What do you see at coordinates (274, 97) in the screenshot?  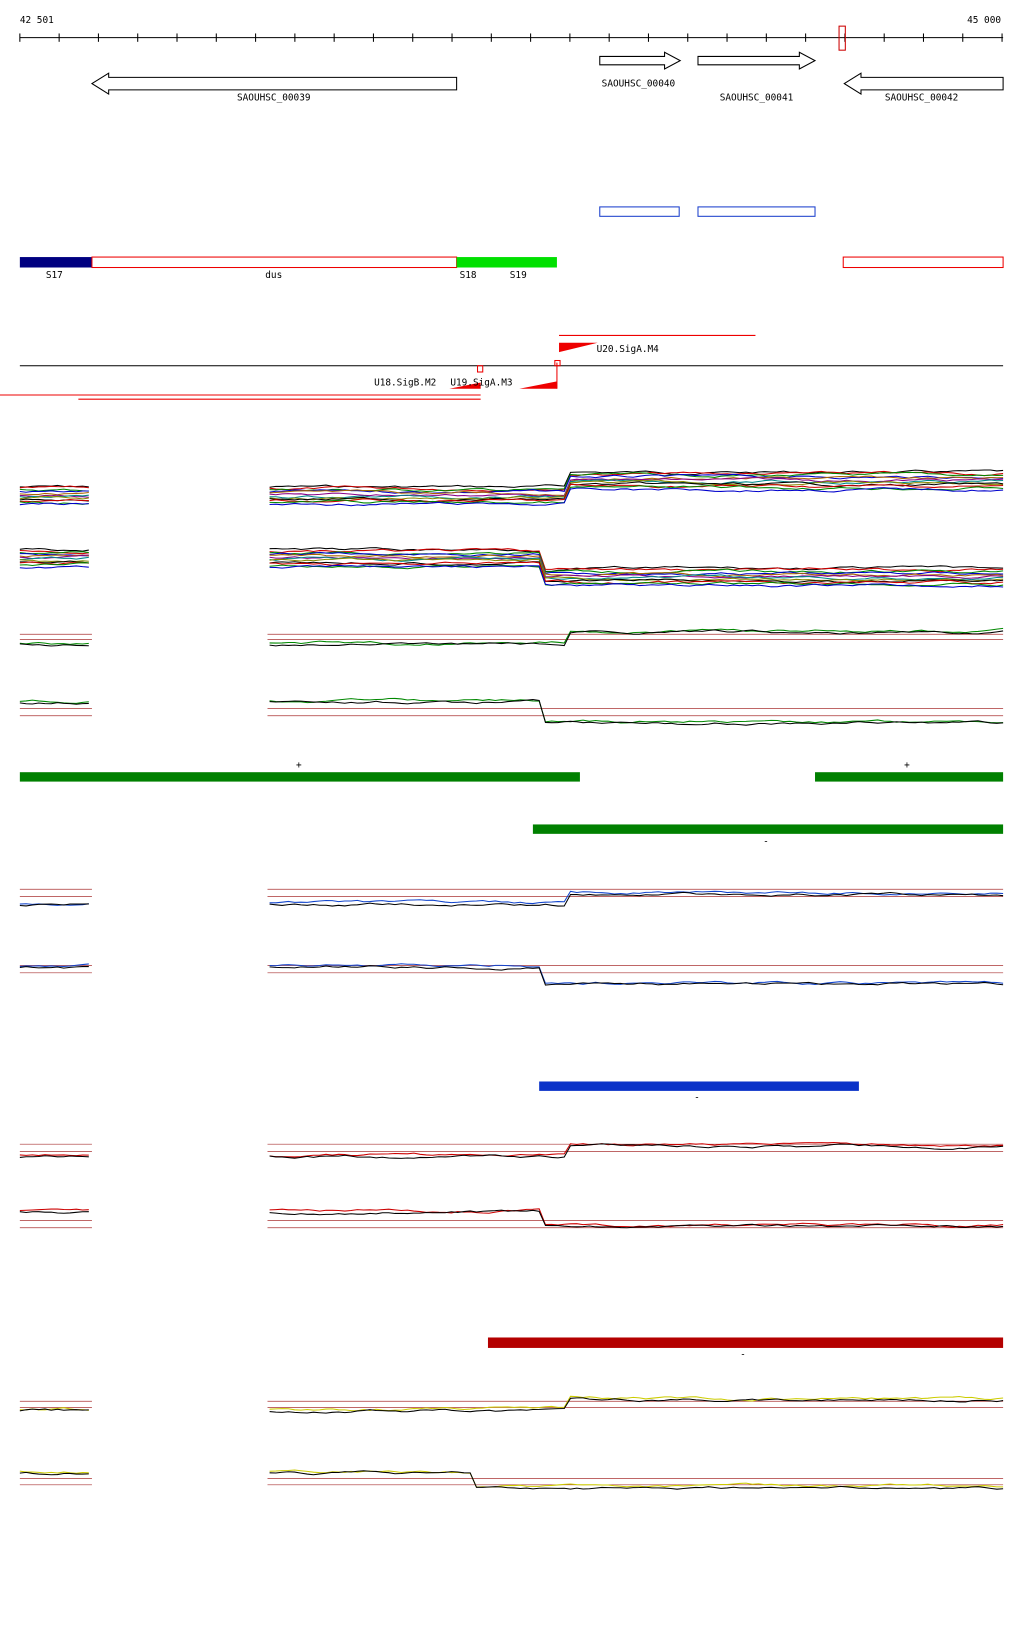 I see `gene-label: SAOUHSC_00039` at bounding box center [274, 97].